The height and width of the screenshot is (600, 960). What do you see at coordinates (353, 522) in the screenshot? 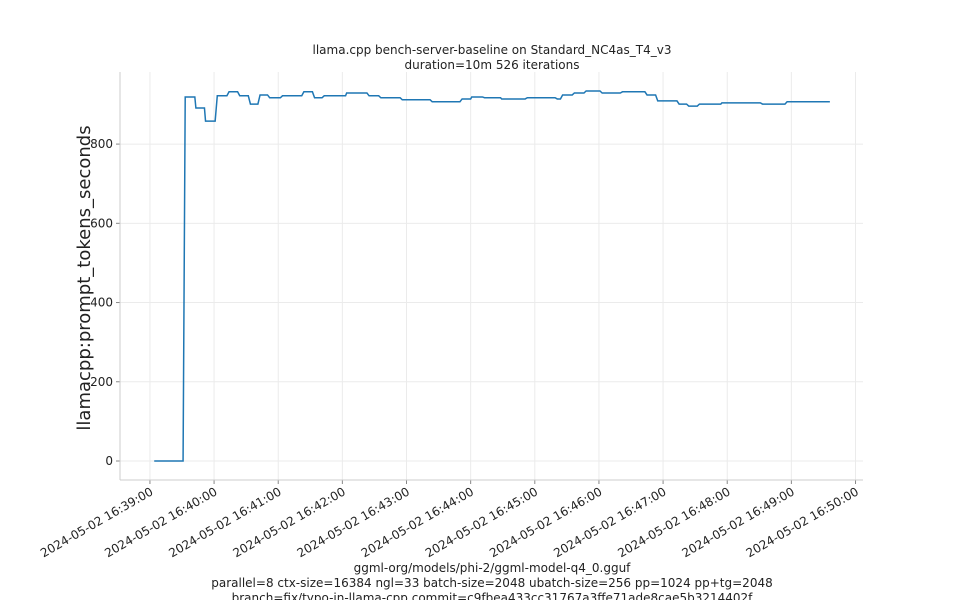
I see `x-tick-label: 2024-05-02 16:43:00` at bounding box center [353, 522].